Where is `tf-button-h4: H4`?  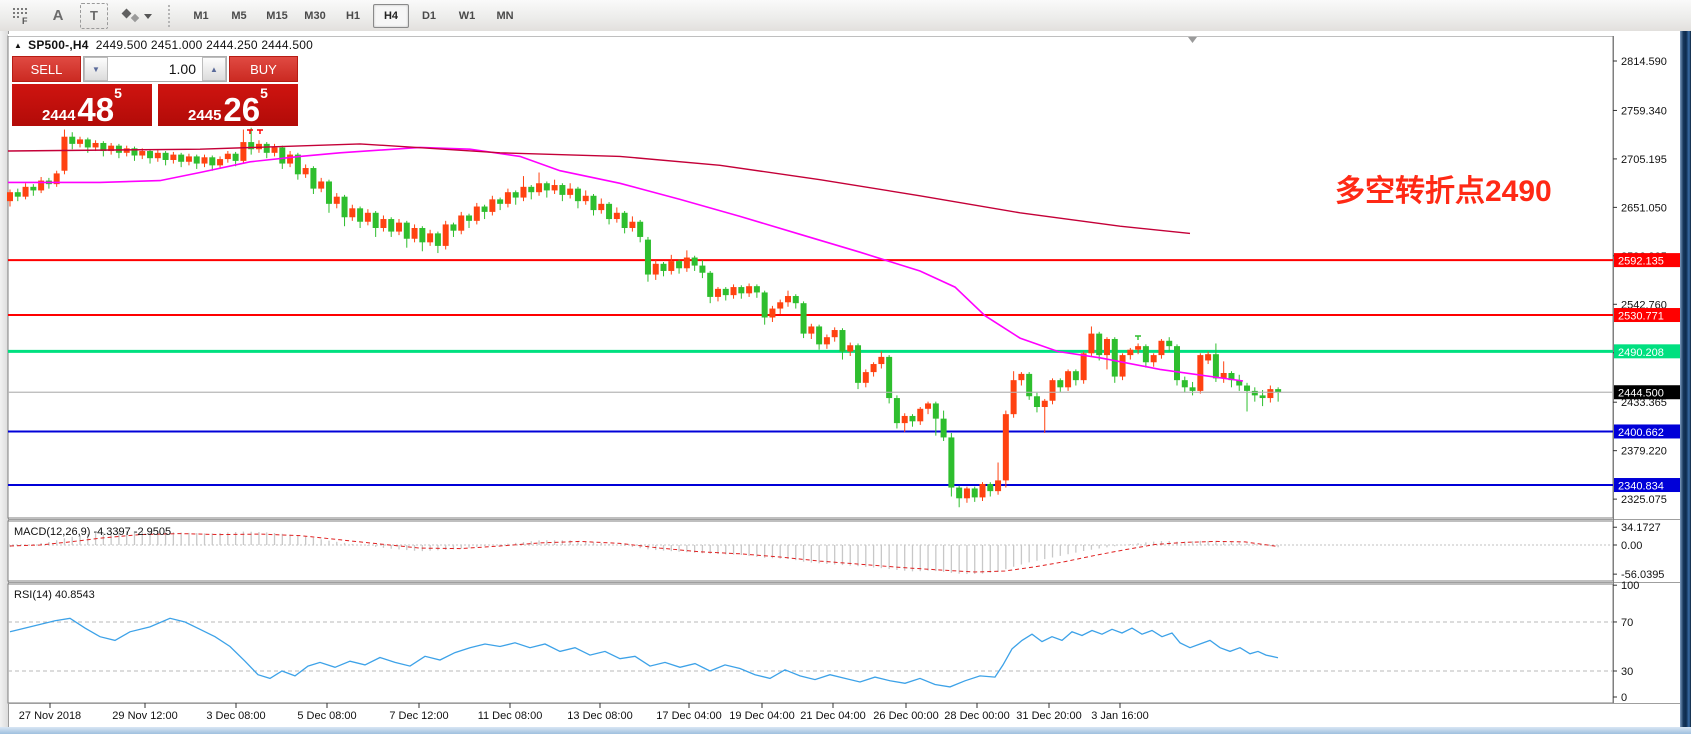
tf-button-h4: H4 is located at coordinates (391, 15).